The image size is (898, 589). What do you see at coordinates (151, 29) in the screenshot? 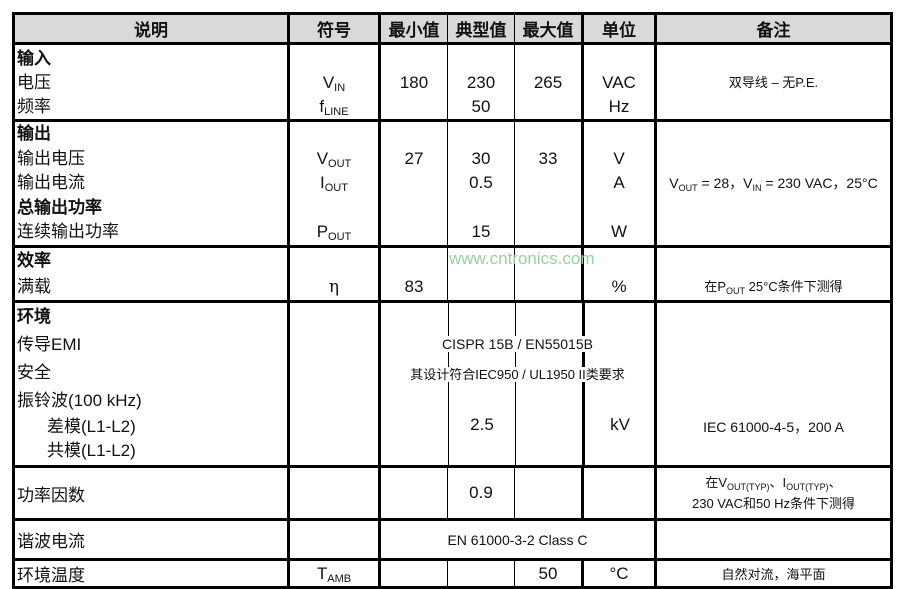
I see `col-desc: 说明` at bounding box center [151, 29].